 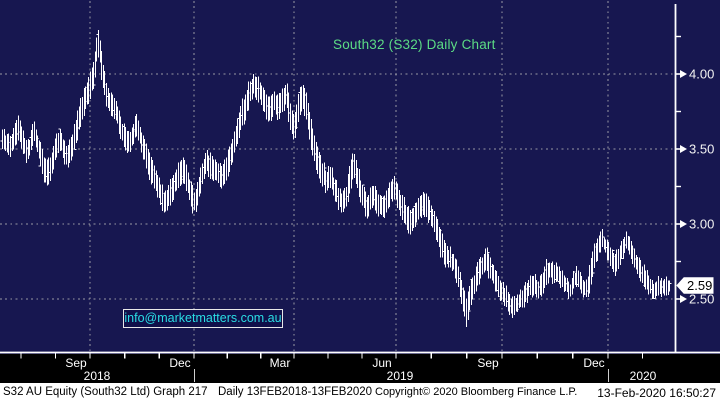 I want to click on copyright-notice: Copyright© 2020 Bloomberg Finance L.P., so click(x=476, y=392).